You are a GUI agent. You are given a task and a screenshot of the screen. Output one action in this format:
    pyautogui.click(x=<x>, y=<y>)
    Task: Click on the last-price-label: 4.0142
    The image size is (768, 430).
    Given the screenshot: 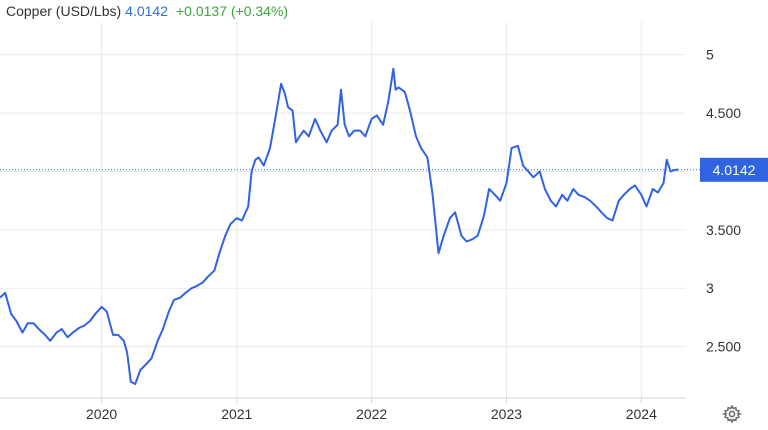 What is the action you would take?
    pyautogui.click(x=734, y=170)
    